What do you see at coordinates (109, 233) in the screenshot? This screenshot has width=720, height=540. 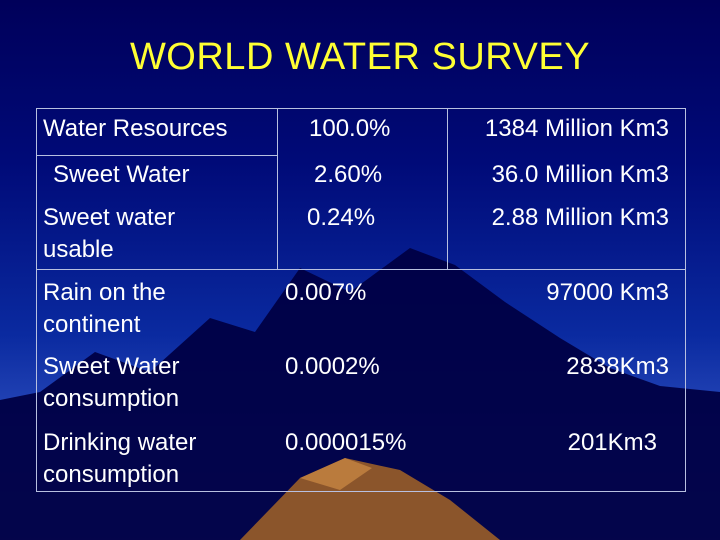 I see `table-cell-resource: Sweet water usable` at bounding box center [109, 233].